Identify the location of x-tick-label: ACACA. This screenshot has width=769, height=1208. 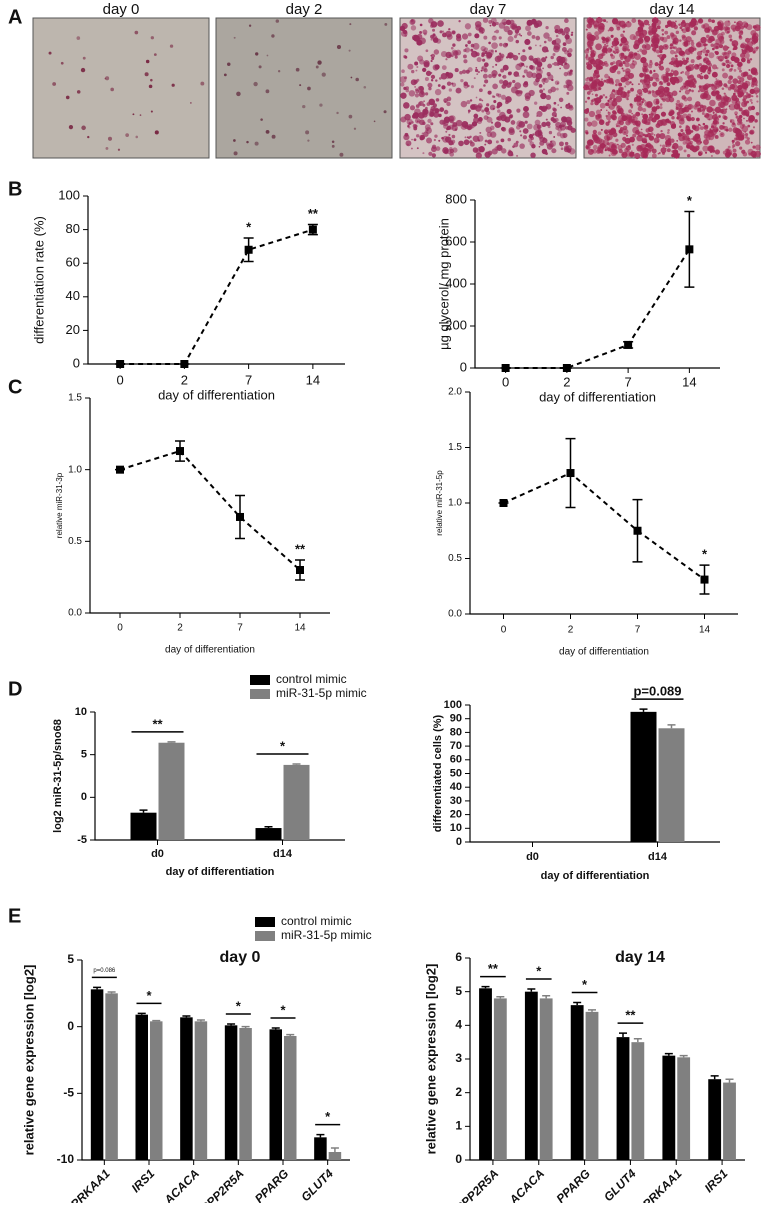
(181, 1184).